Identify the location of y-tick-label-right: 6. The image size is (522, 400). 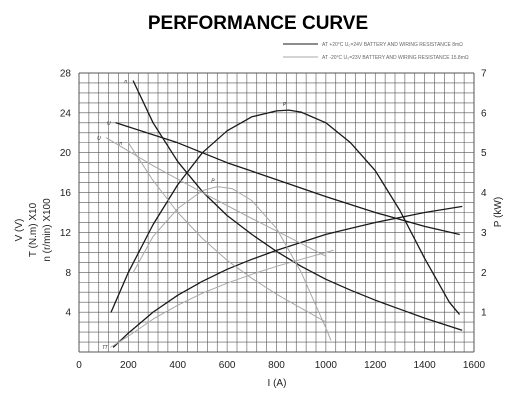
(484, 113).